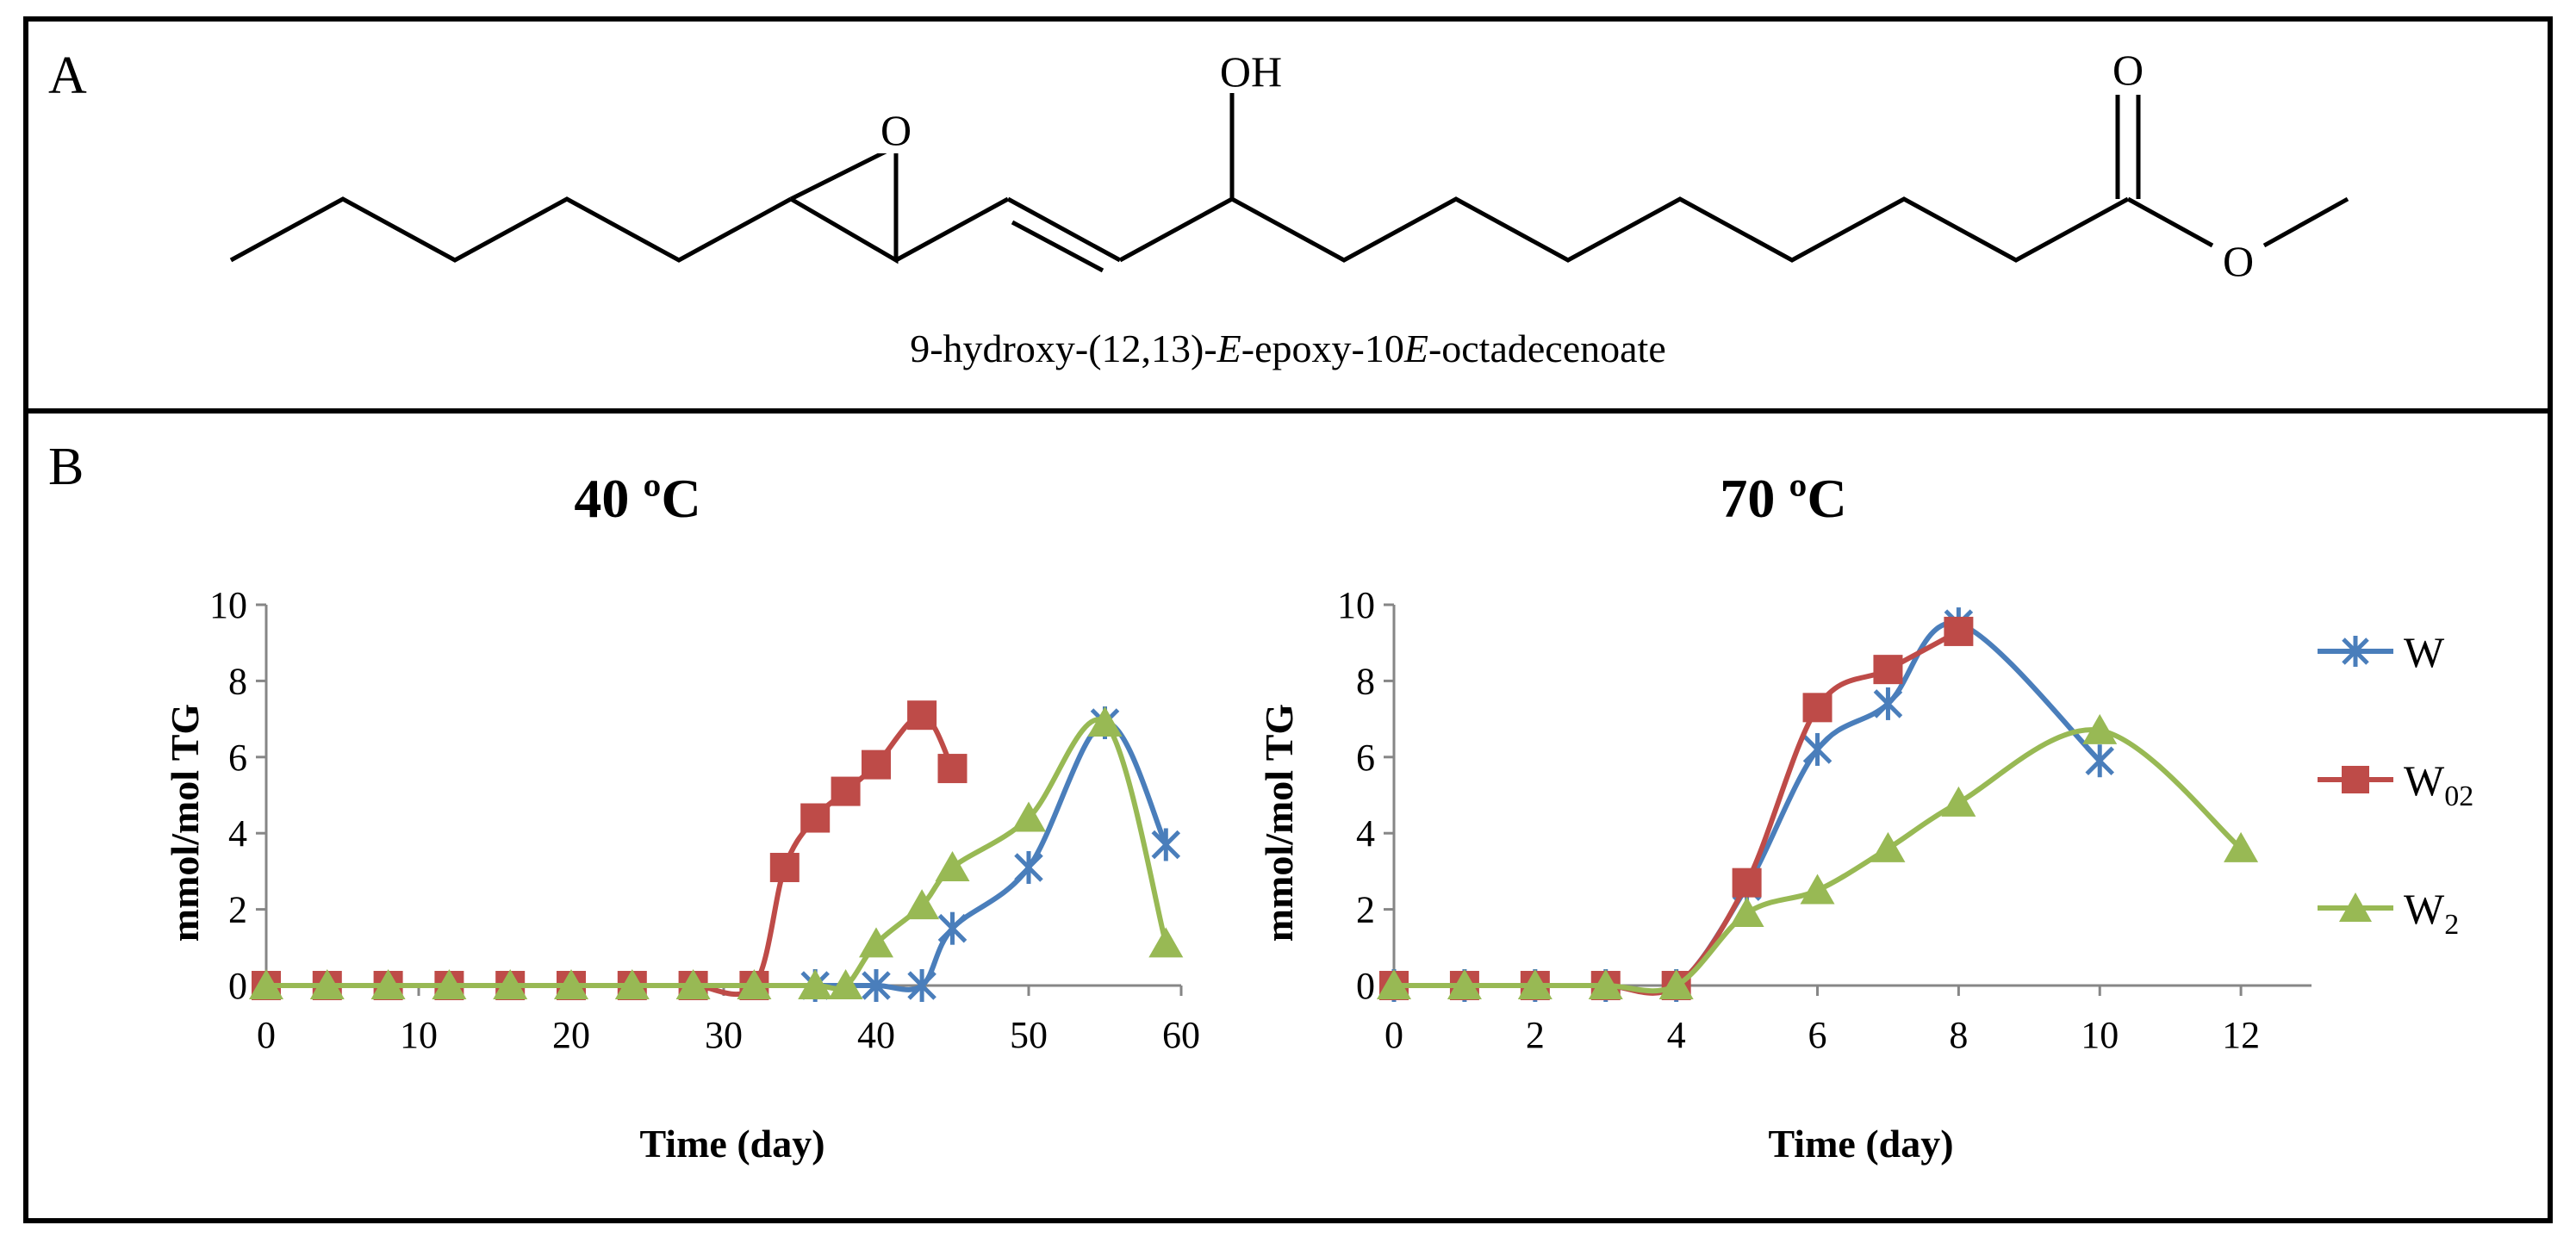 Image resolution: width=2576 pixels, height=1250 pixels. What do you see at coordinates (238, 833) in the screenshot?
I see `chart-0-ytick-label: 4` at bounding box center [238, 833].